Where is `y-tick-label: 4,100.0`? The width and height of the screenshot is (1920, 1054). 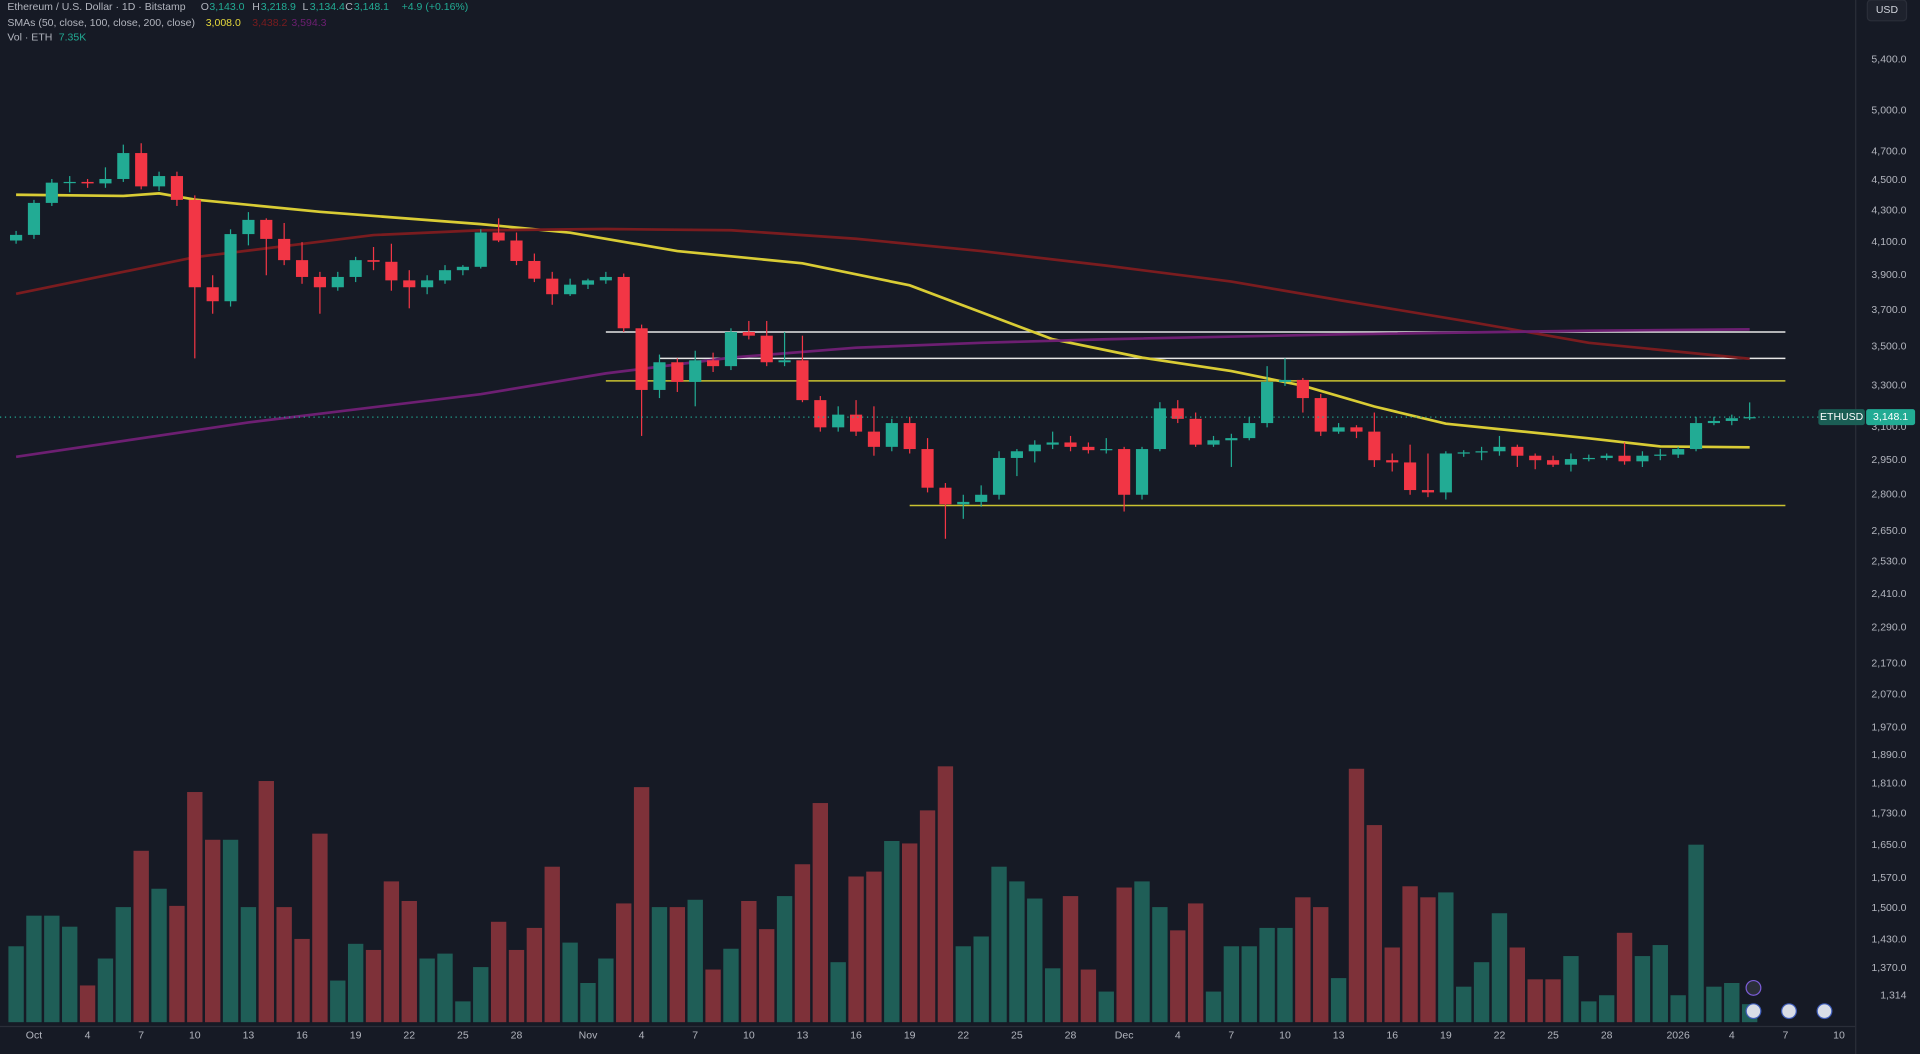
y-tick-label: 4,100.0 is located at coordinates (1888, 242).